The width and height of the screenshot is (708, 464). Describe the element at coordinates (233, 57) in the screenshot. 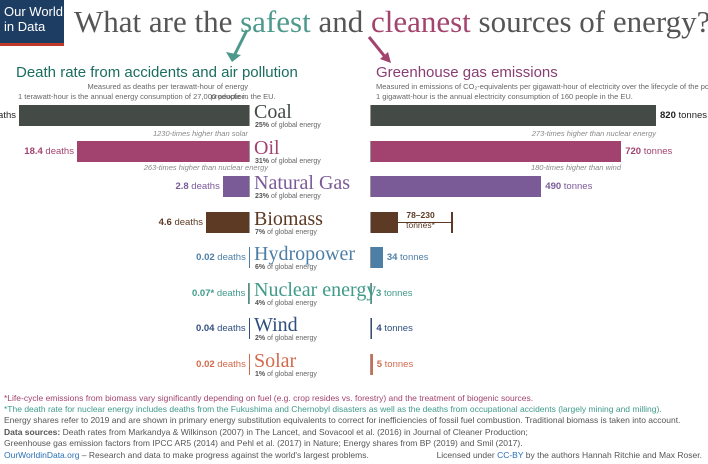

I see `arrowhead-left-icon` at that location.